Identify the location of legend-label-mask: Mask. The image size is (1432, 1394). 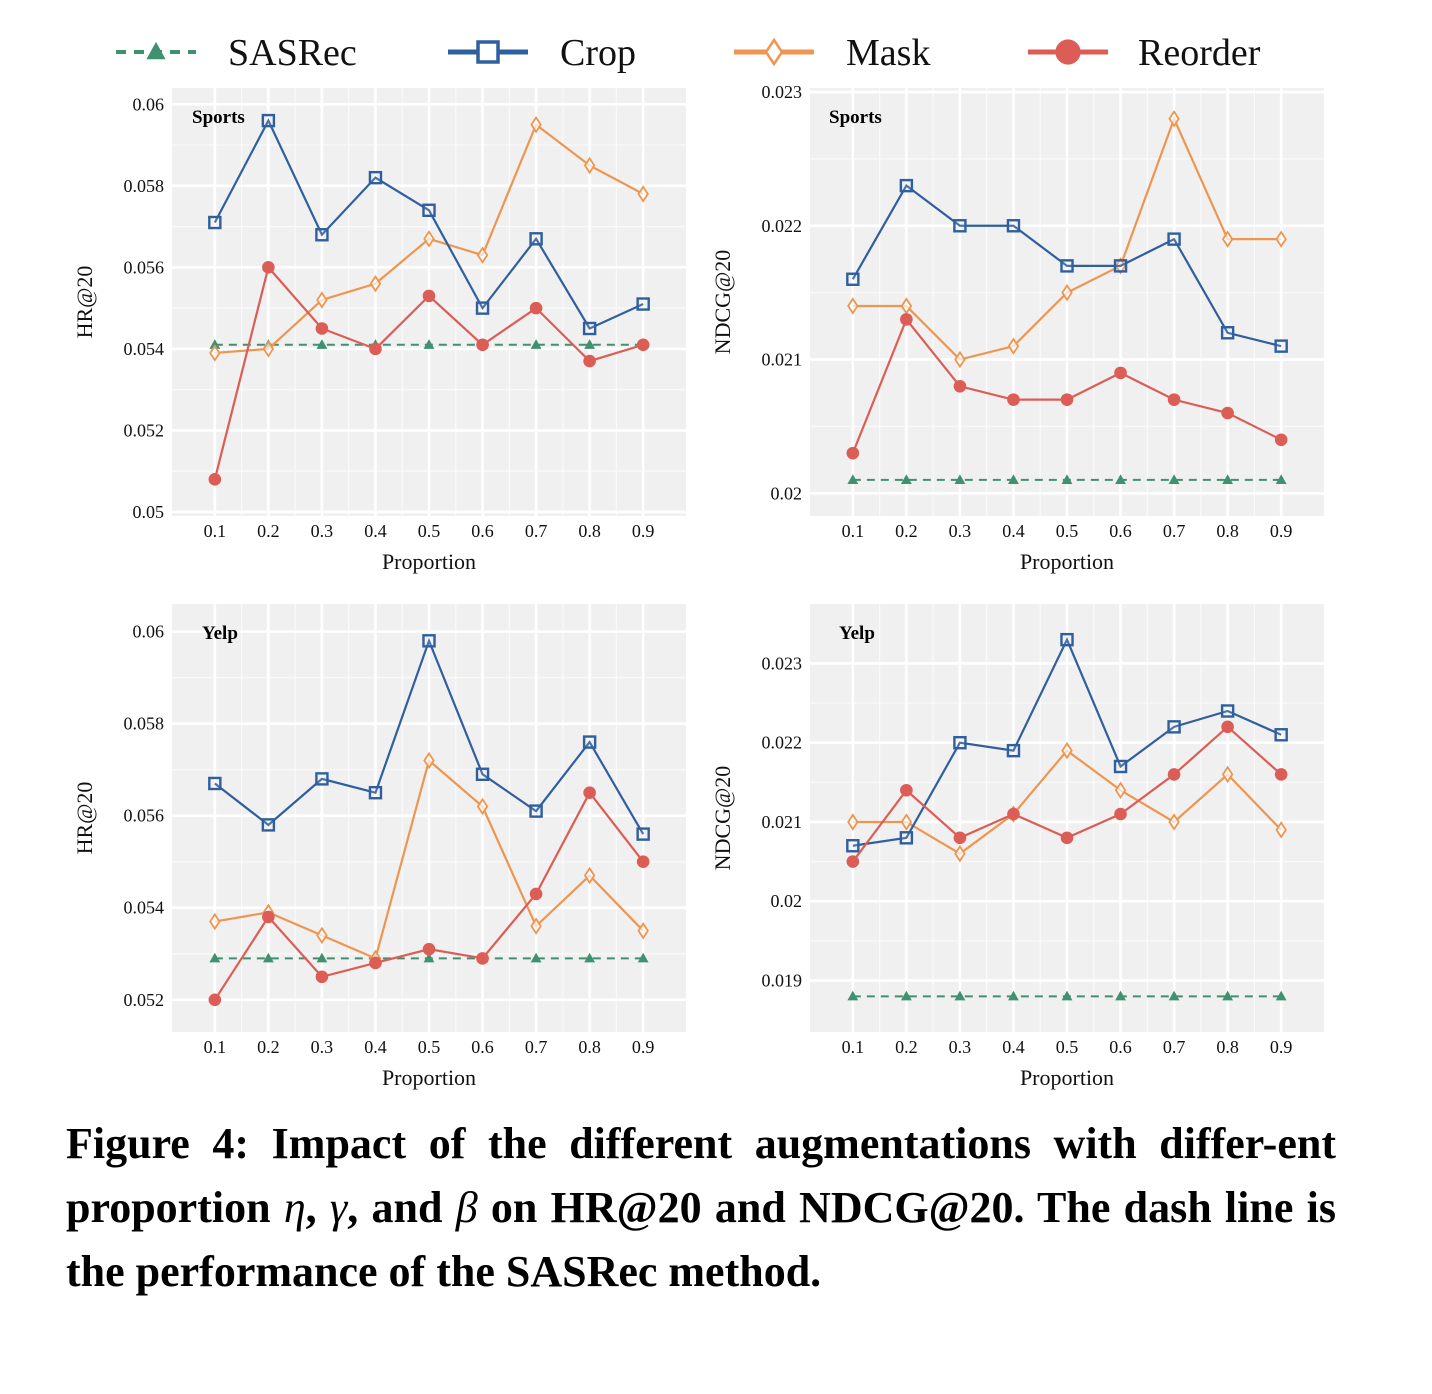
(888, 53).